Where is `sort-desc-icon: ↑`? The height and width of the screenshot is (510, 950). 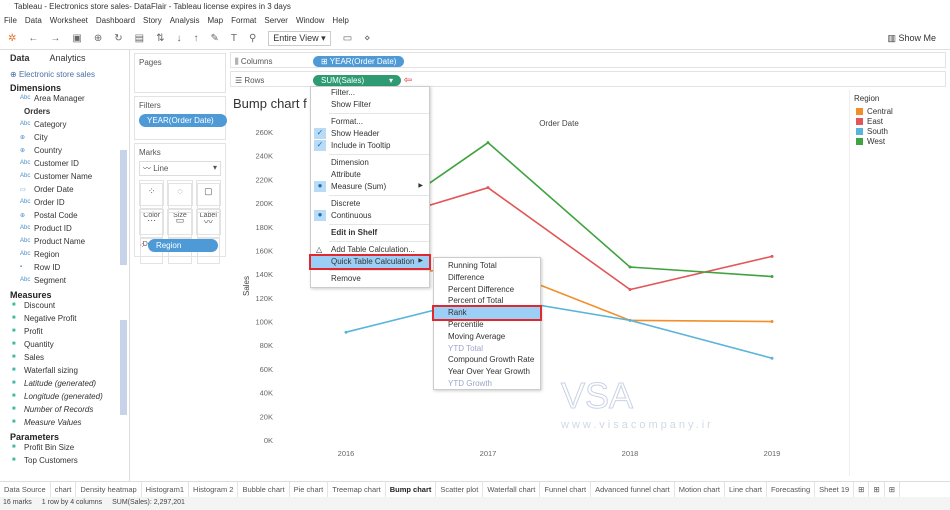 sort-desc-icon: ↑ is located at coordinates (196, 38).